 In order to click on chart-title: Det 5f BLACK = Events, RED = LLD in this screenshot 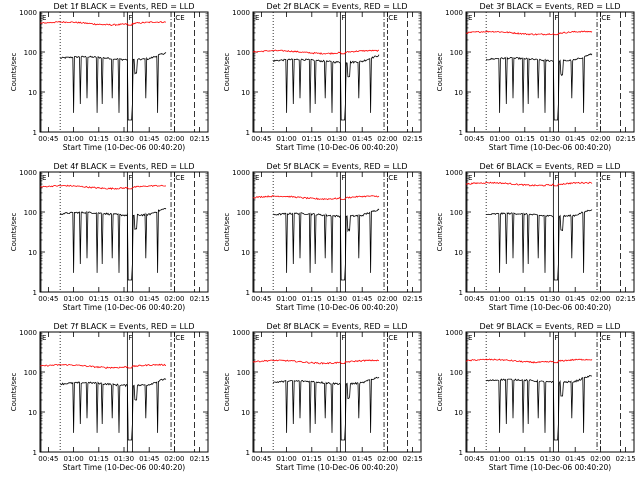, I will do `click(336, 166)`.